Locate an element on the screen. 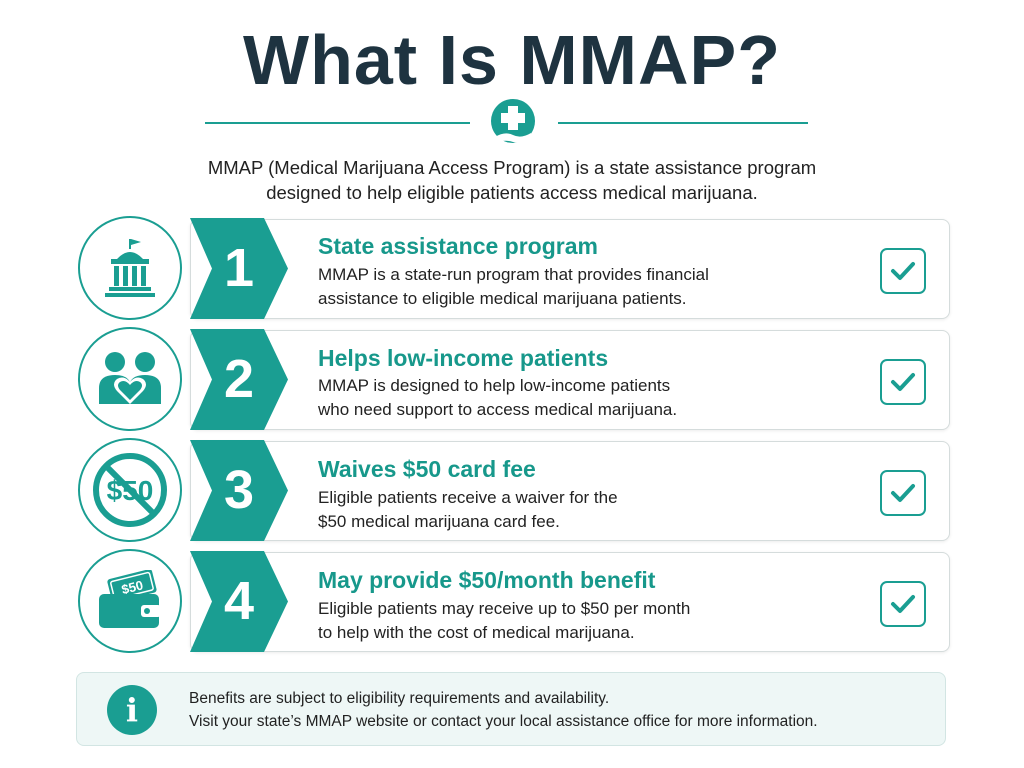 The image size is (1024, 768). item-number: 4 is located at coordinates (239, 601).